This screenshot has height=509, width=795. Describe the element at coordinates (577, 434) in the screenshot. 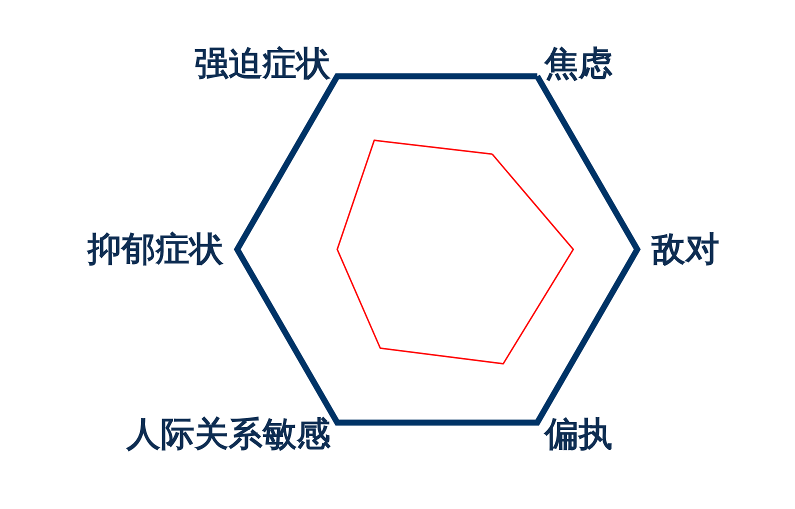

I see `spoke-label: 偏执` at that location.